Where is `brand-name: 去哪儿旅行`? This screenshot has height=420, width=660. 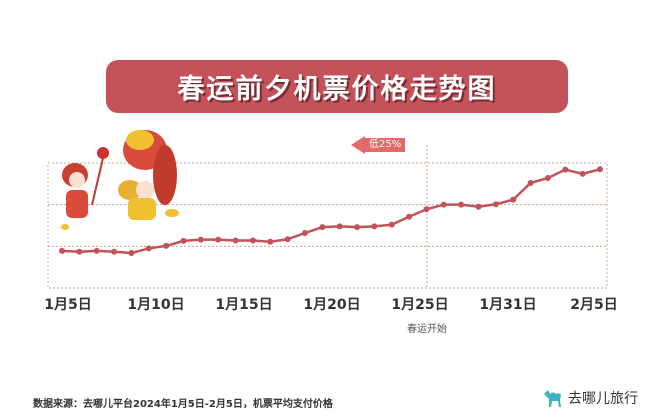
brand-name: 去哪儿旅行 is located at coordinates (603, 399).